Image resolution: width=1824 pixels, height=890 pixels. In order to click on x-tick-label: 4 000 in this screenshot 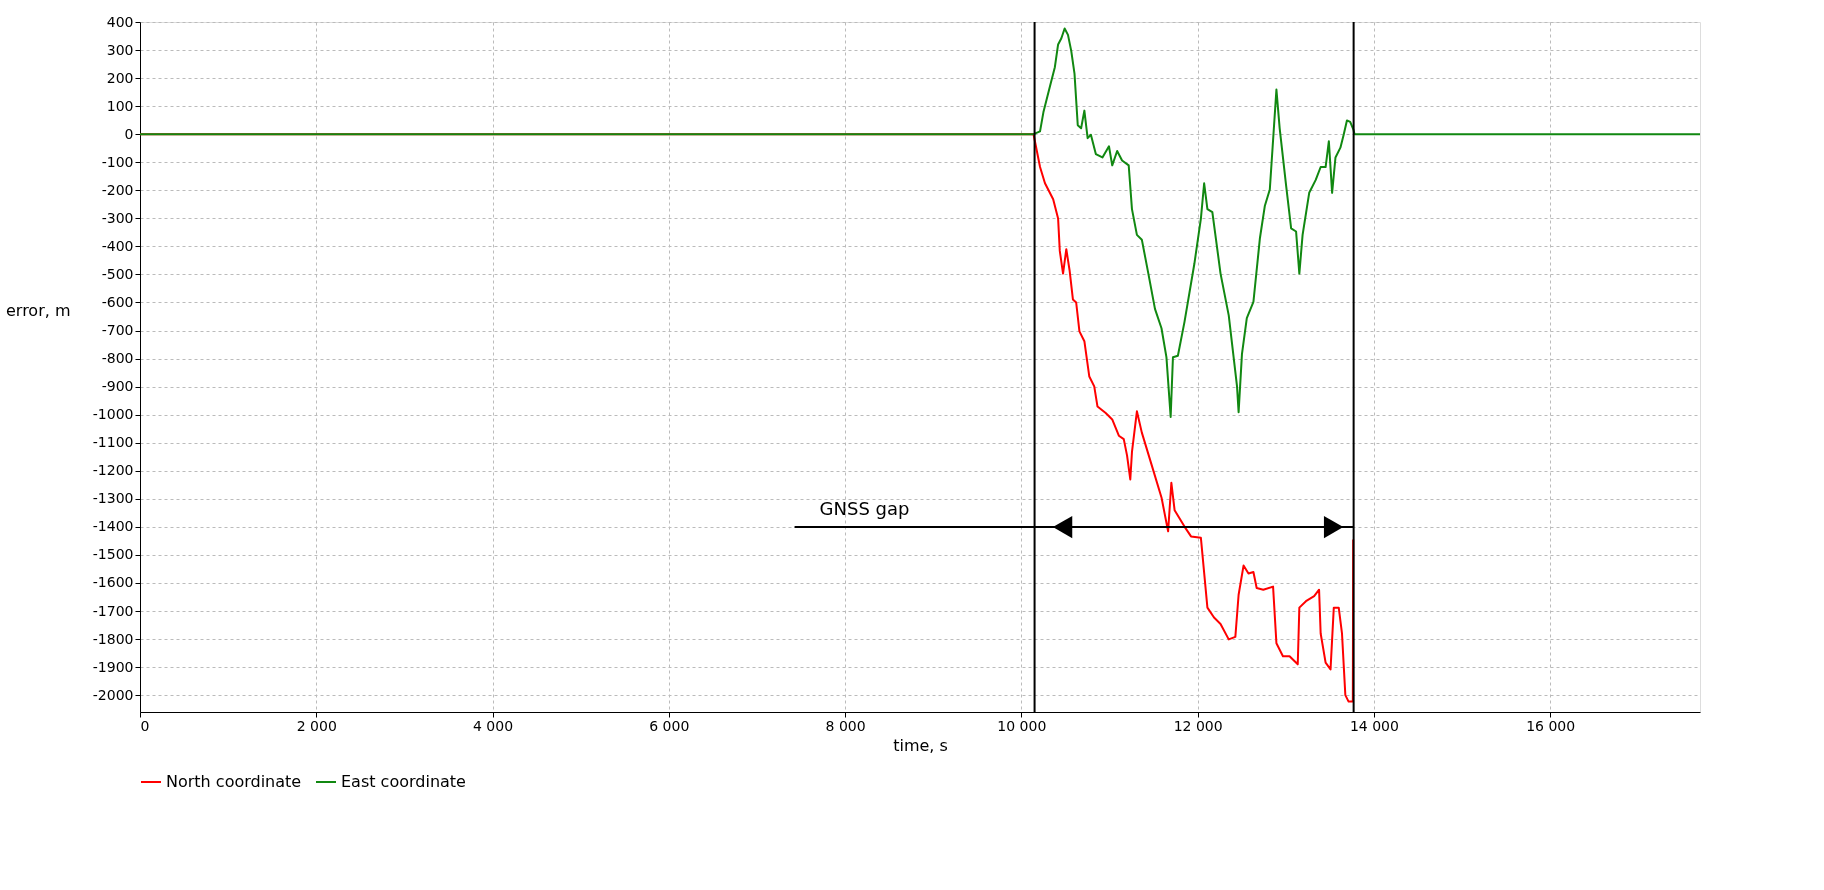, I will do `click(493, 725)`.